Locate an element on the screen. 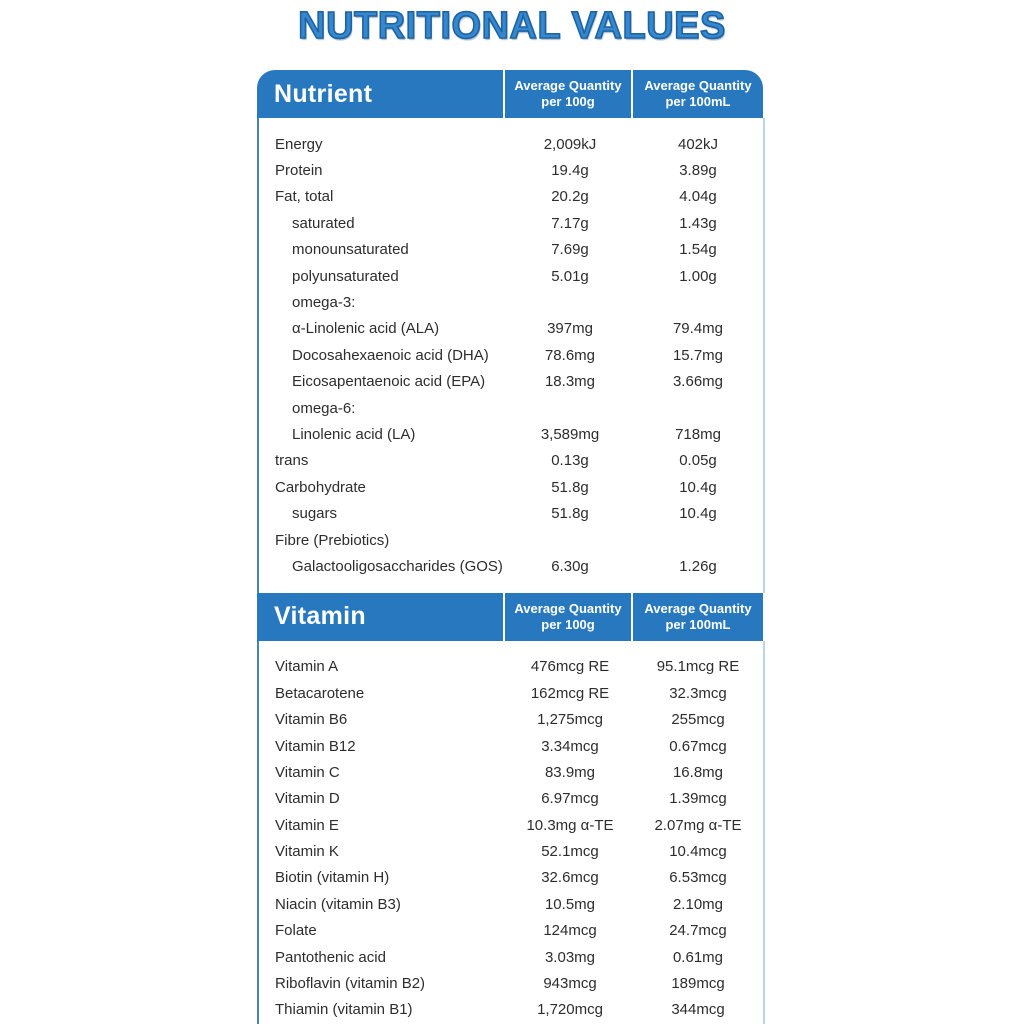  table-row: polyunsaturated 5.01g 1.00g is located at coordinates (511, 276).